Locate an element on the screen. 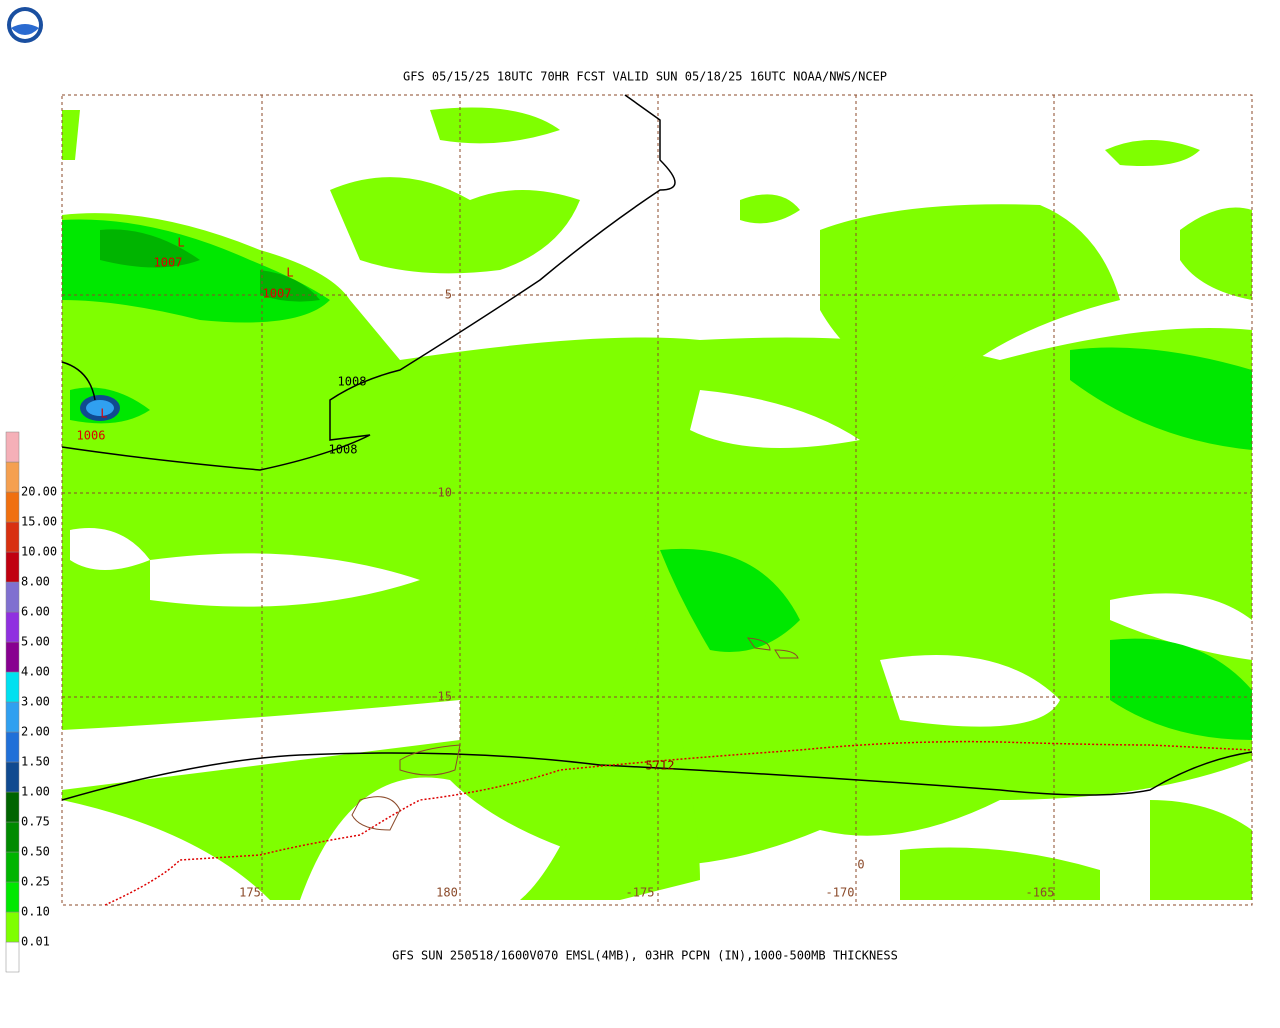  legend-label: 0.75 is located at coordinates (35, 822).